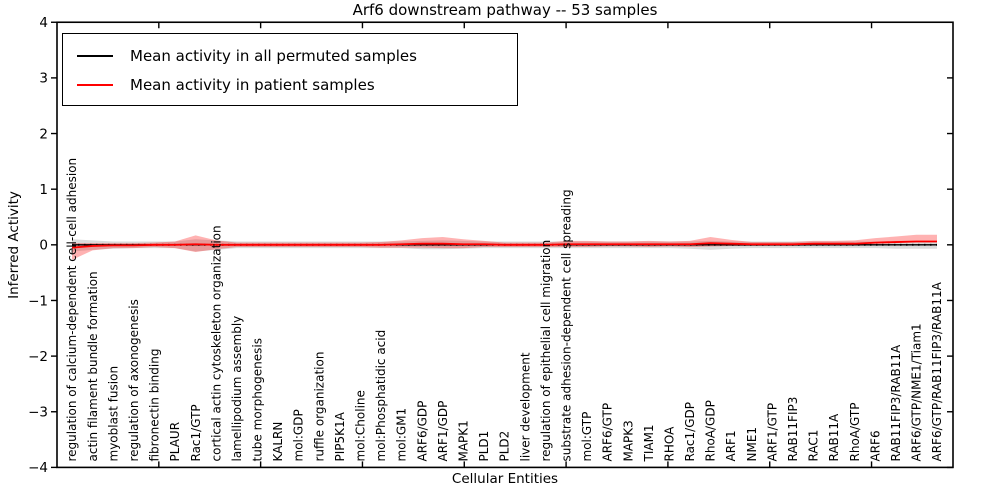 The height and width of the screenshot is (500, 1000). What do you see at coordinates (731, 445) in the screenshot?
I see `x-category-label: ARF1` at bounding box center [731, 445].